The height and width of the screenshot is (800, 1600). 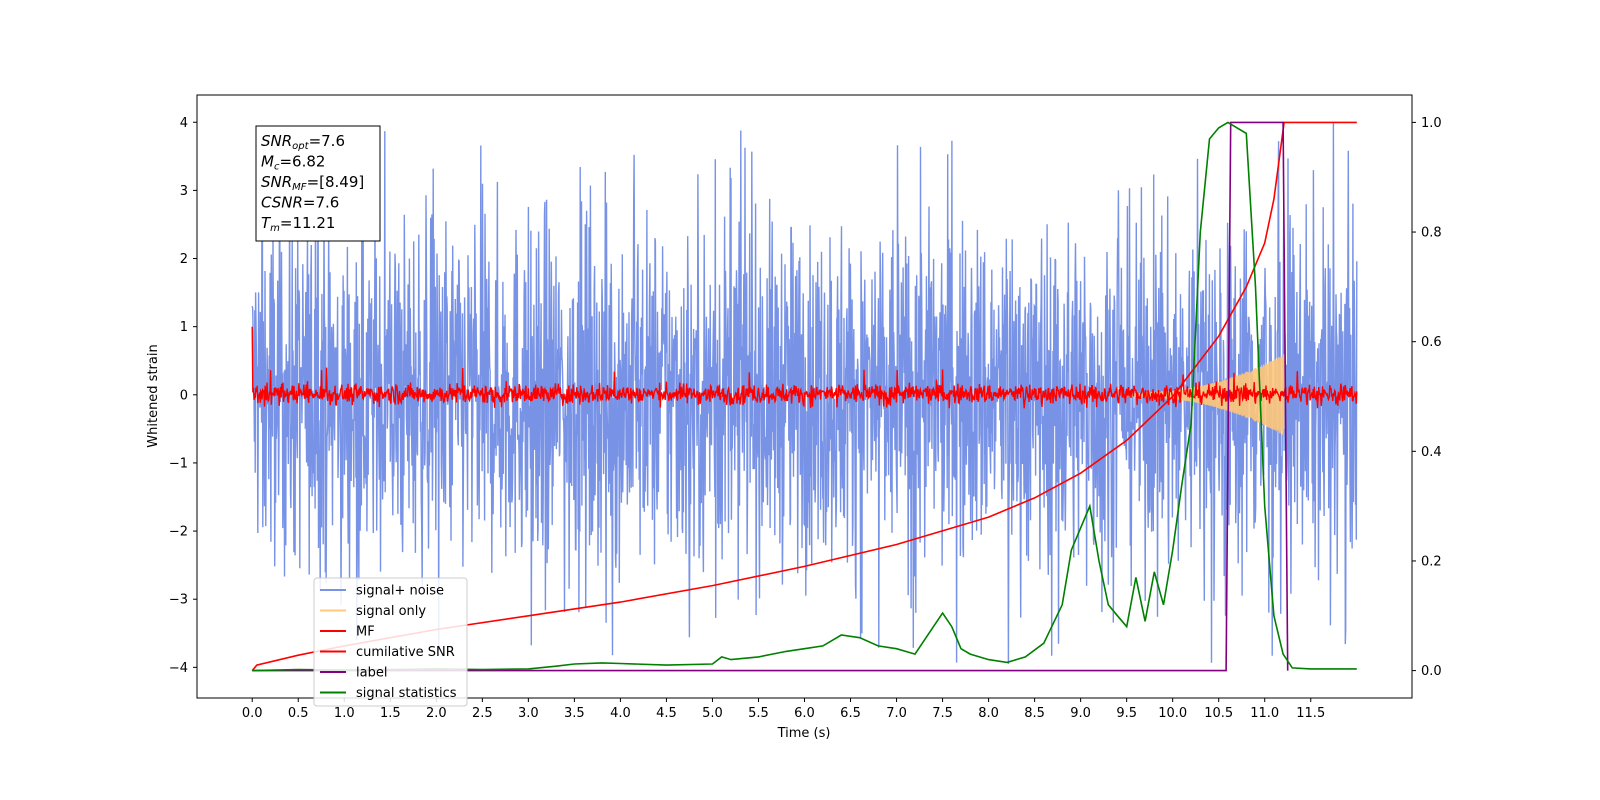 I want to click on y2-tick-label: 0.6, so click(x=1431, y=342).